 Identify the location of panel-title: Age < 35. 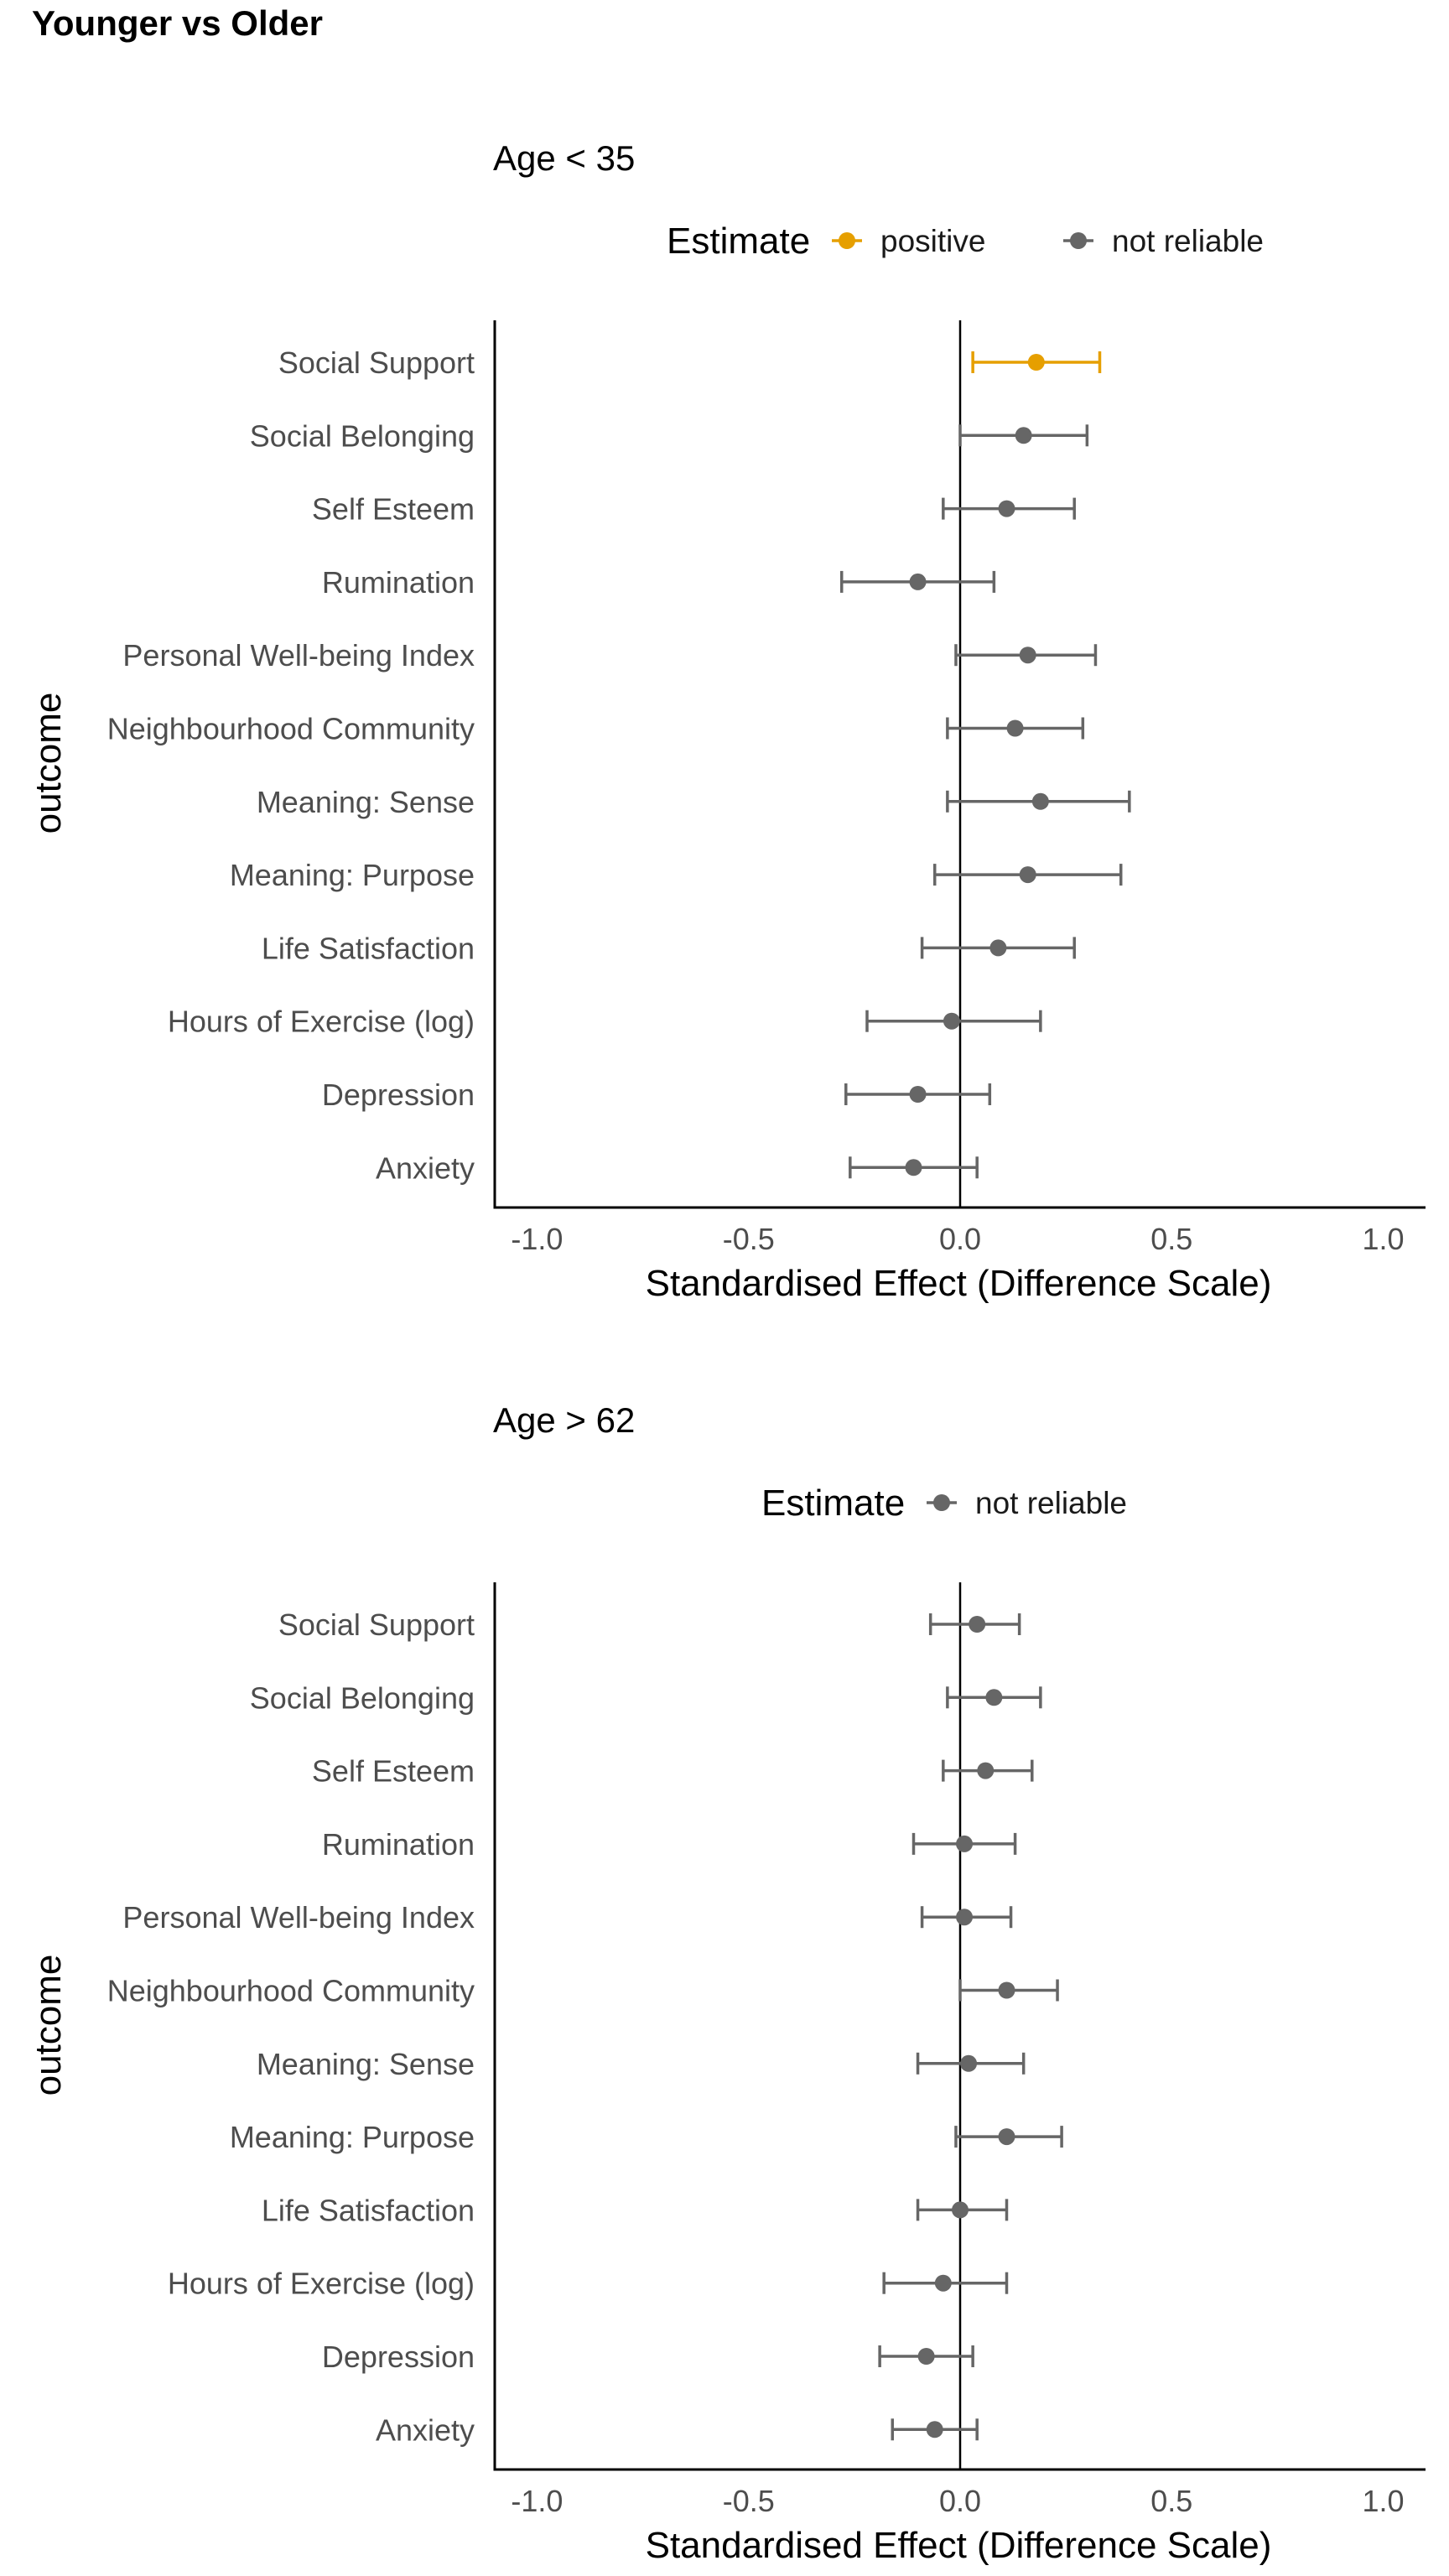
(564, 158).